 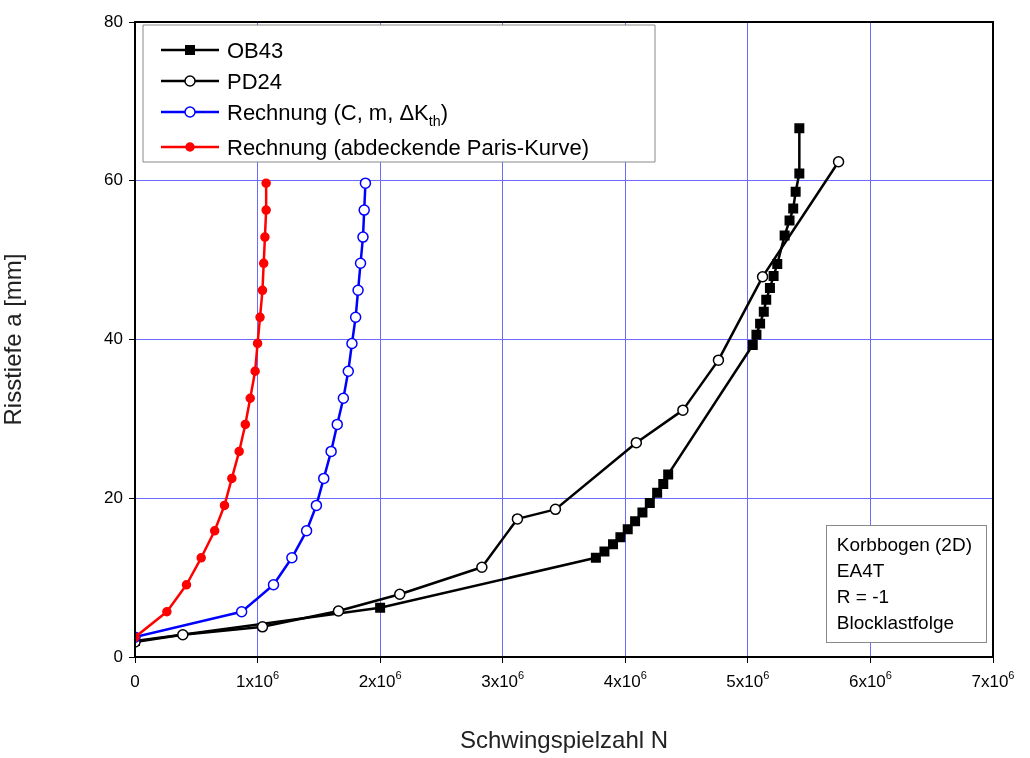 What do you see at coordinates (564, 740) in the screenshot?
I see `x-axis-title: Schwingspielzahl N` at bounding box center [564, 740].